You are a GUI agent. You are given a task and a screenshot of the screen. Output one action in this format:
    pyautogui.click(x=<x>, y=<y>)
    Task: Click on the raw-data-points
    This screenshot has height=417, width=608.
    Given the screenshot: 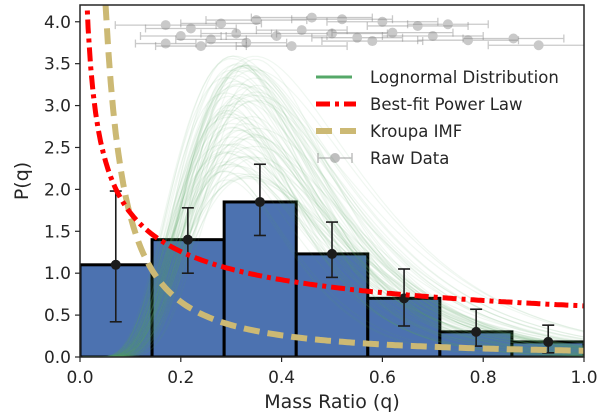 What is the action you would take?
    pyautogui.click(x=349, y=32)
    